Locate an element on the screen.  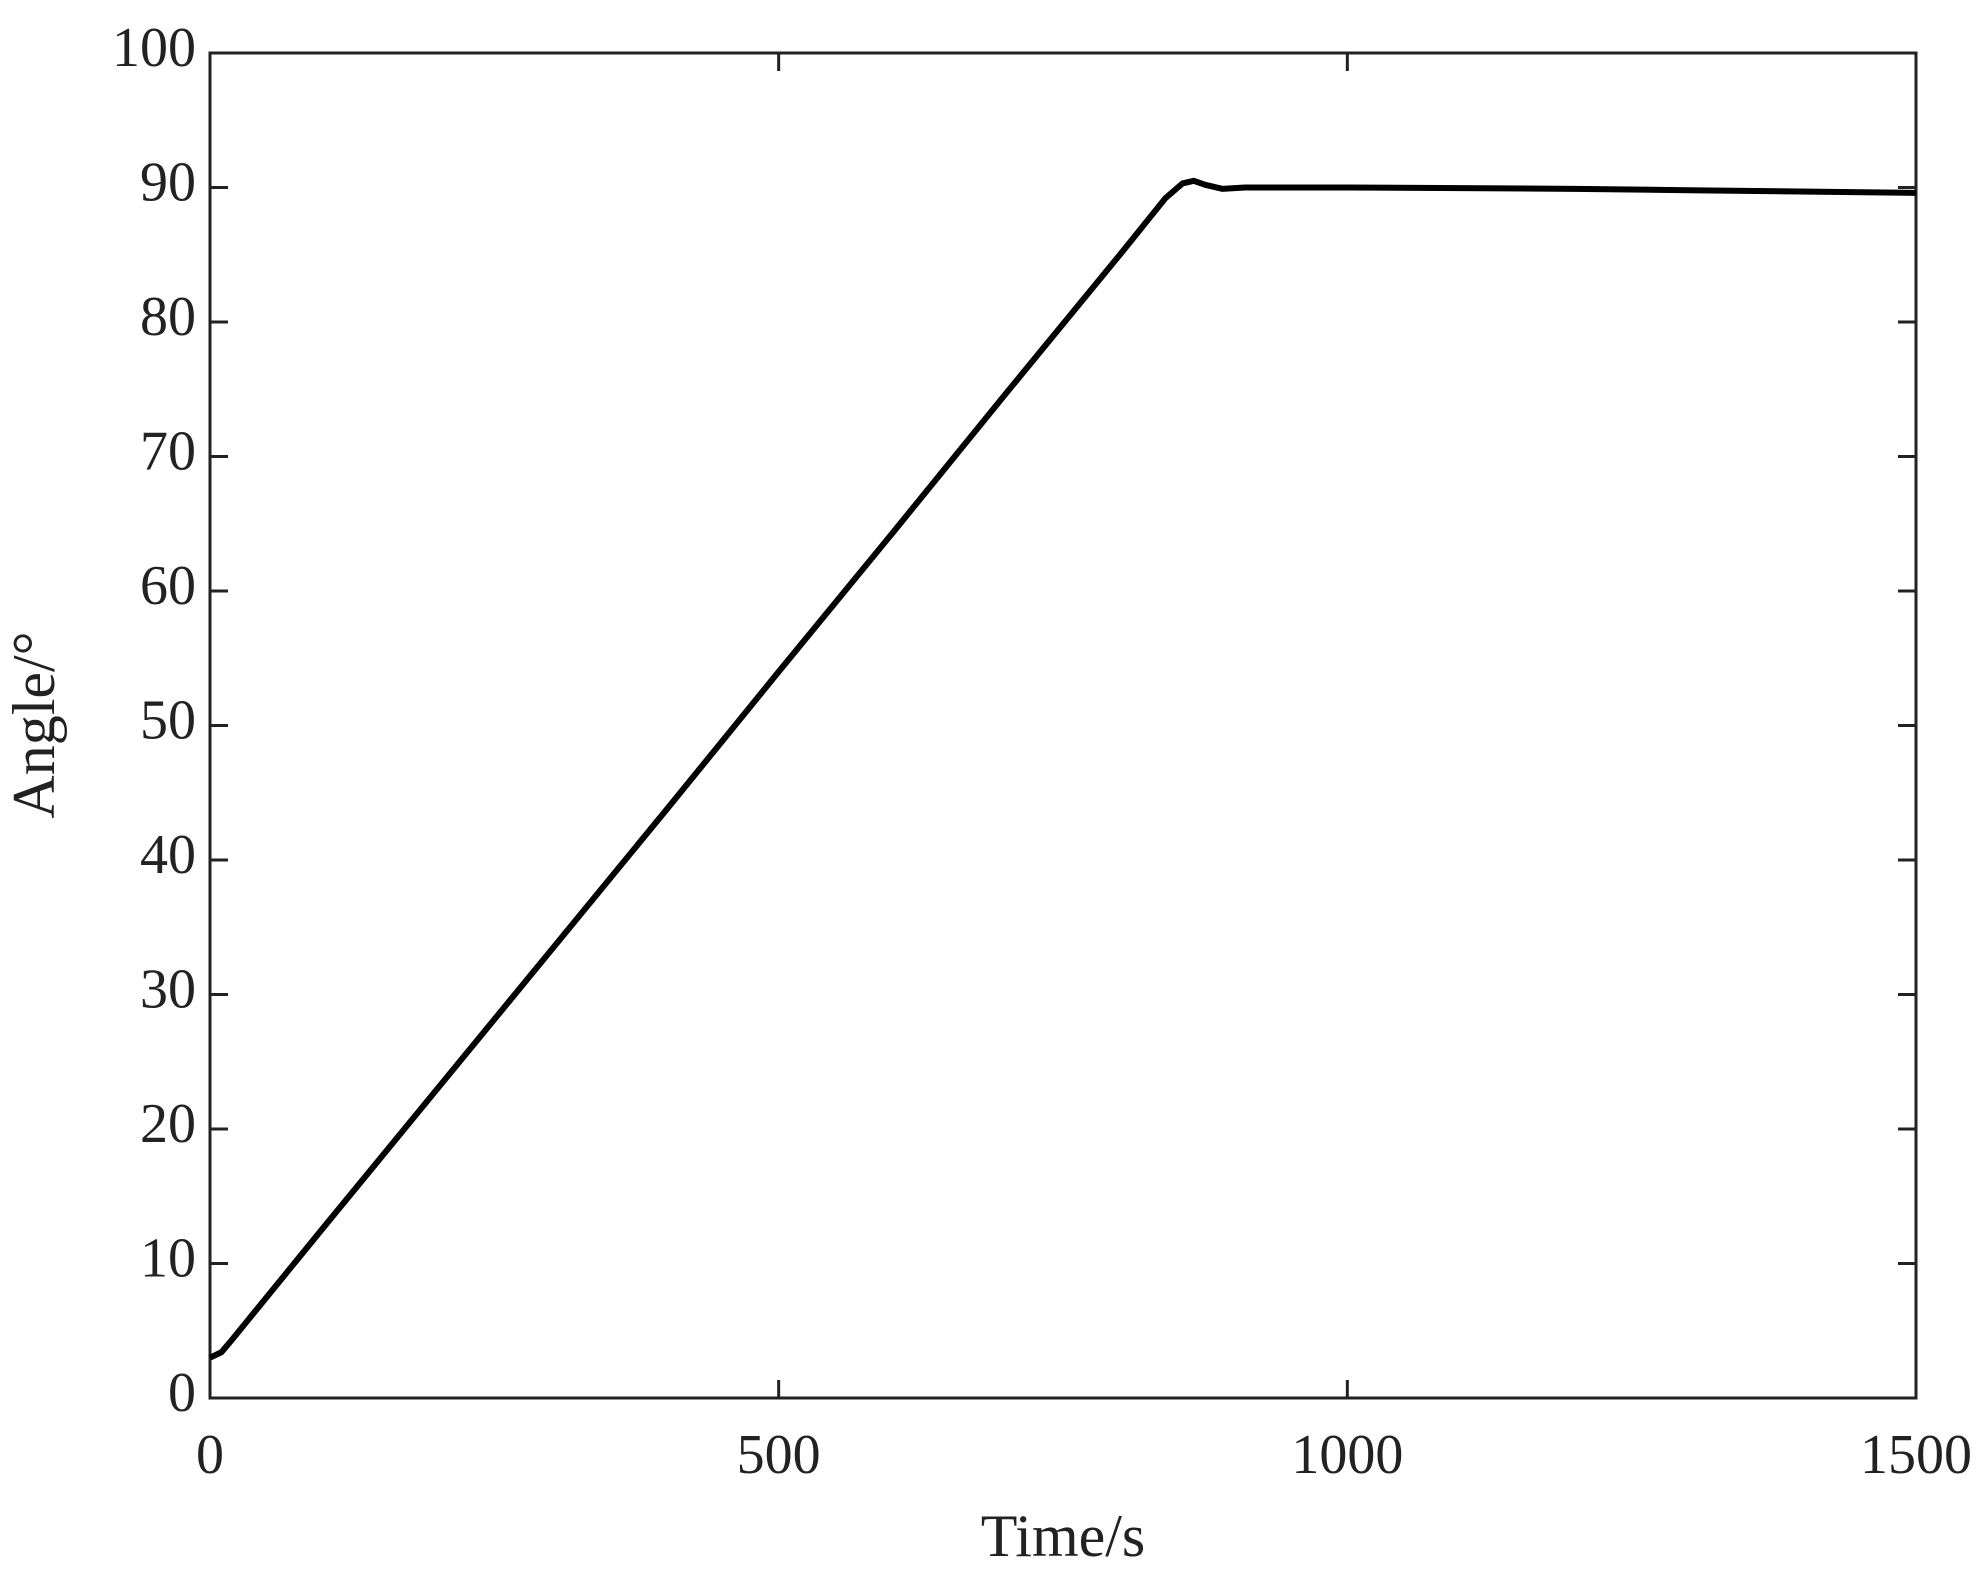
y-tick-label: 80 is located at coordinates (168, 317).